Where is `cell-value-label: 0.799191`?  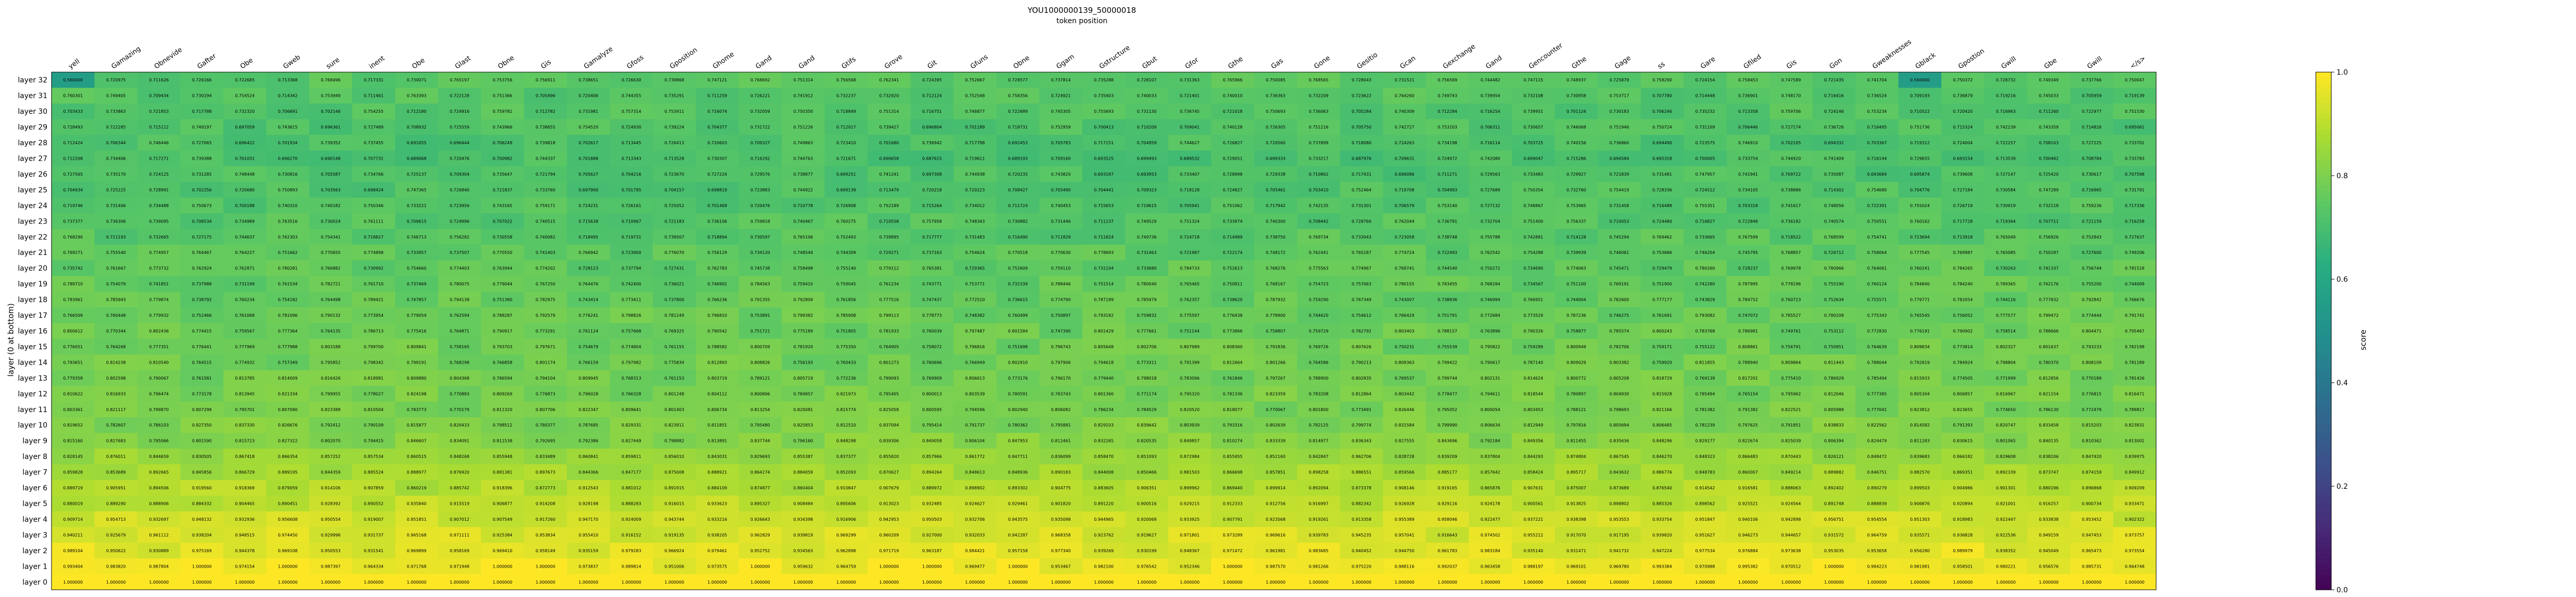
cell-value-label: 0.799191 is located at coordinates (417, 362).